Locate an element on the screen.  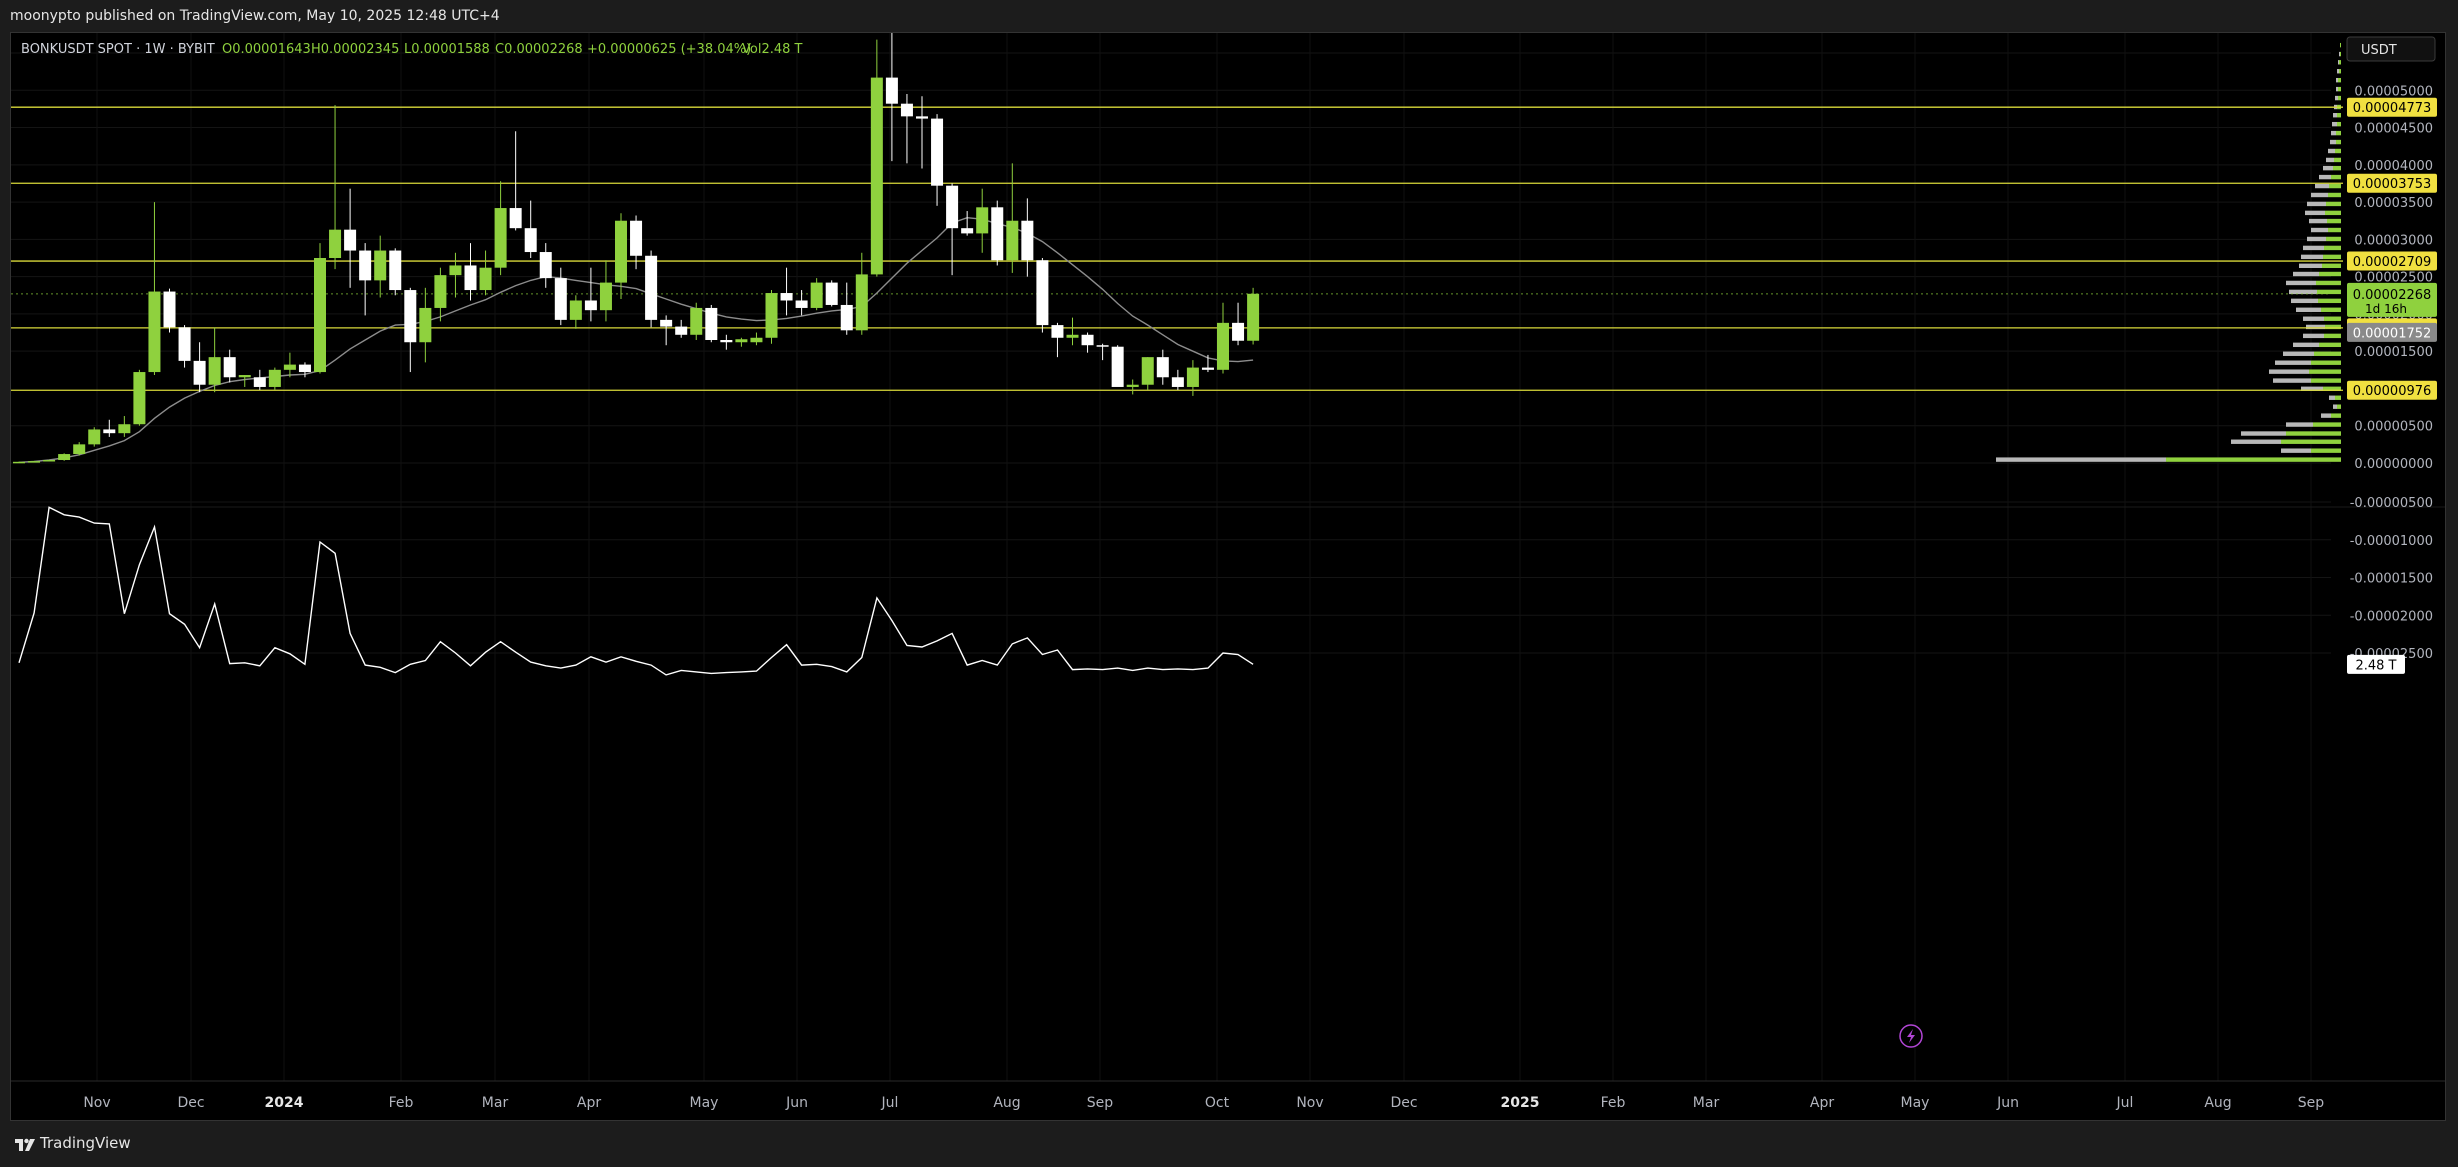
level-price-badge-bg is located at coordinates (2392, 107).